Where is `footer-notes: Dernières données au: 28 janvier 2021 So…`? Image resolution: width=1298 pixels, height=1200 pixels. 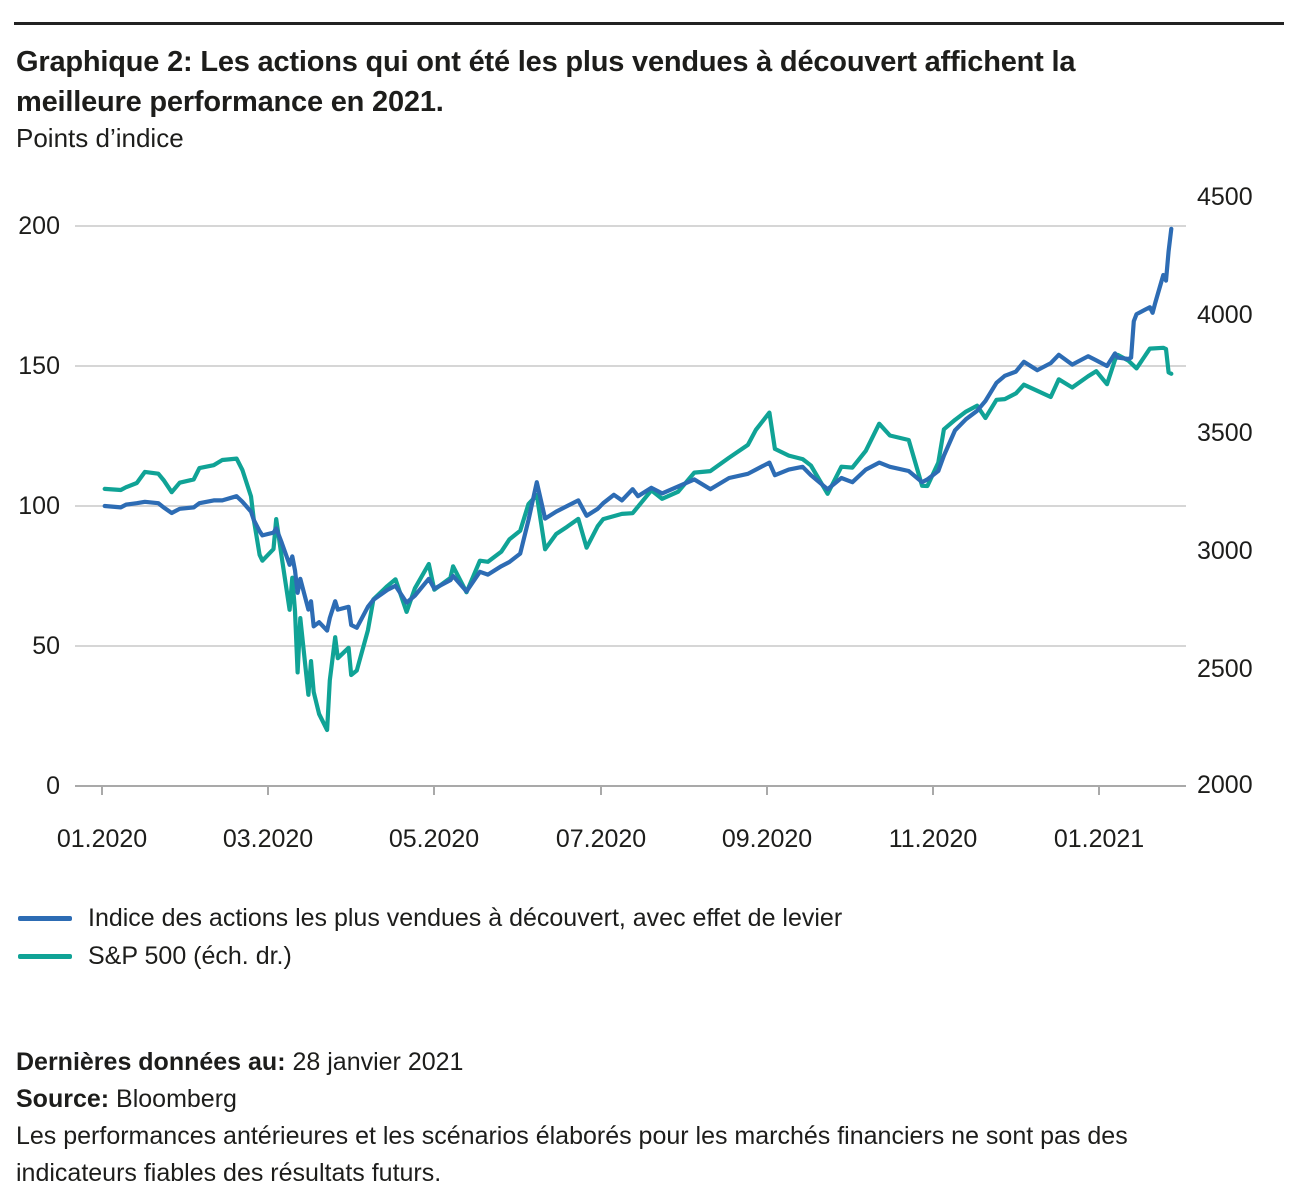
footer-notes: Dernières données au: 28 janvier 2021 So… is located at coordinates (598, 1118).